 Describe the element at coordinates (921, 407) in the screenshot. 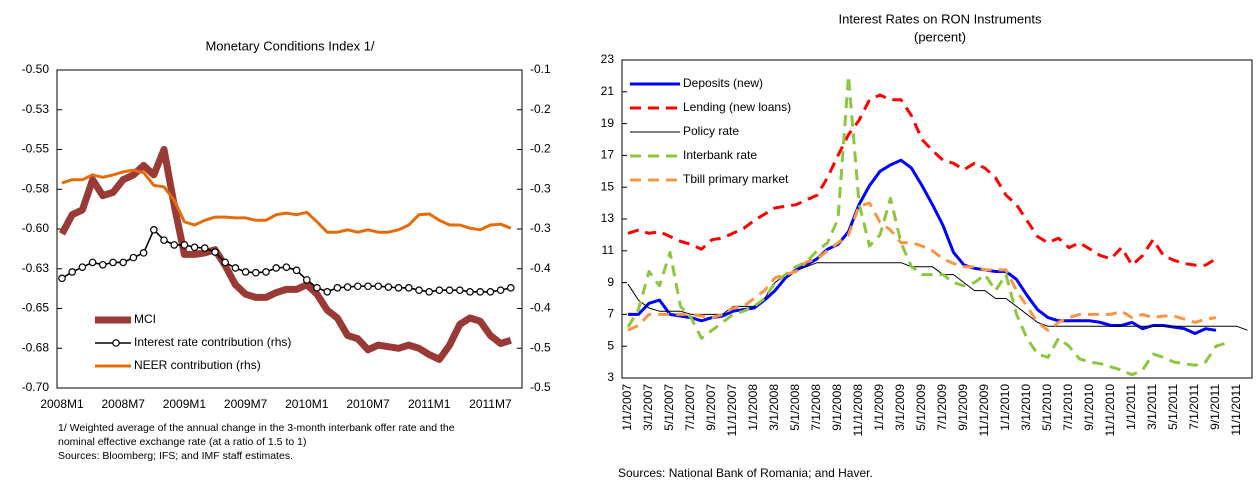

I see `x-tick-label: 5/1/2009` at that location.